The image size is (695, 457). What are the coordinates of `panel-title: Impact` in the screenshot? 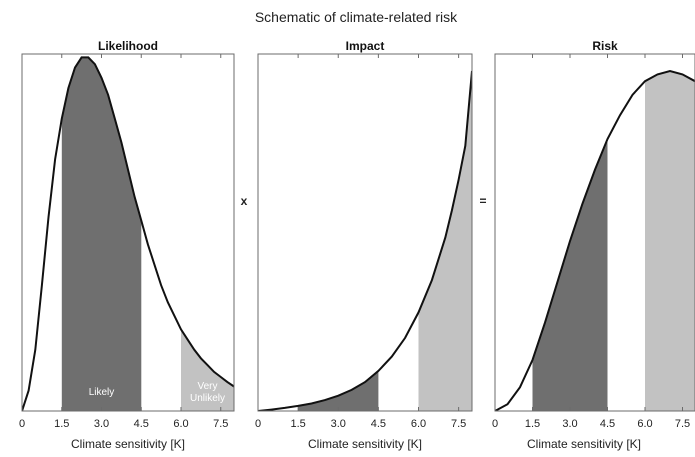 It's located at (365, 46).